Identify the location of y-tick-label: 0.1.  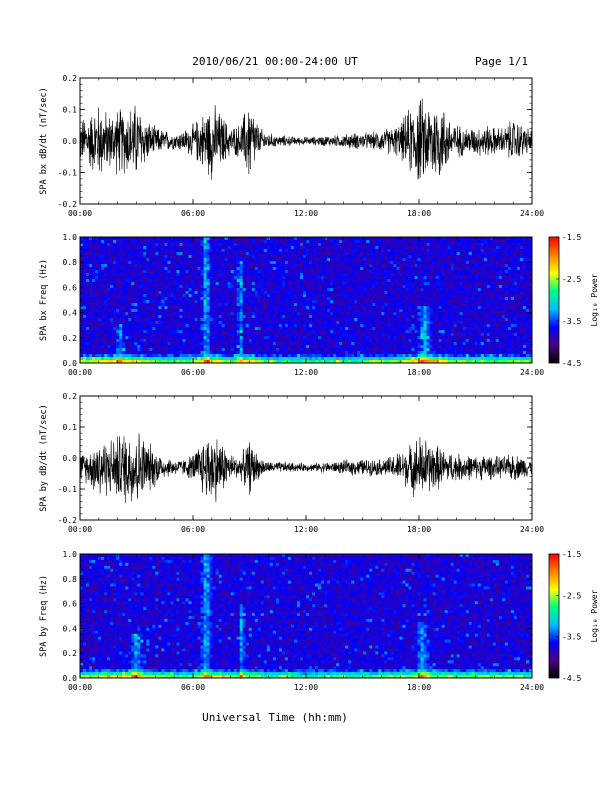
(70, 110).